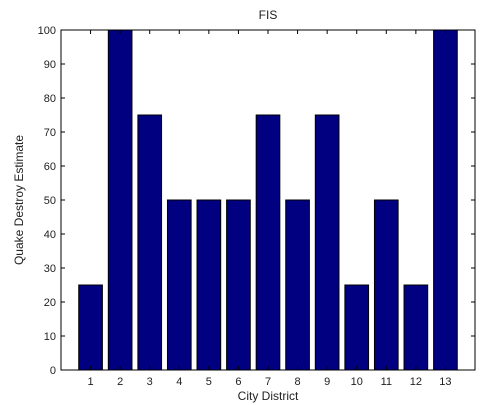 This screenshot has height=405, width=484. What do you see at coordinates (268, 15) in the screenshot?
I see `chart-title: FIS` at bounding box center [268, 15].